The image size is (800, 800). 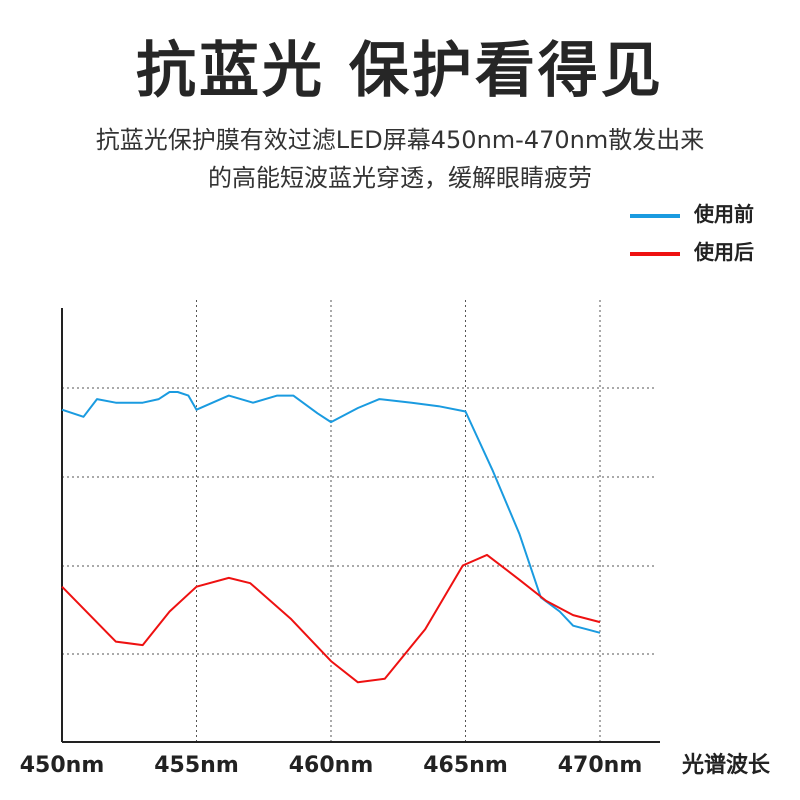 What do you see at coordinates (600, 765) in the screenshot?
I see `x-tick-label: 470nm` at bounding box center [600, 765].